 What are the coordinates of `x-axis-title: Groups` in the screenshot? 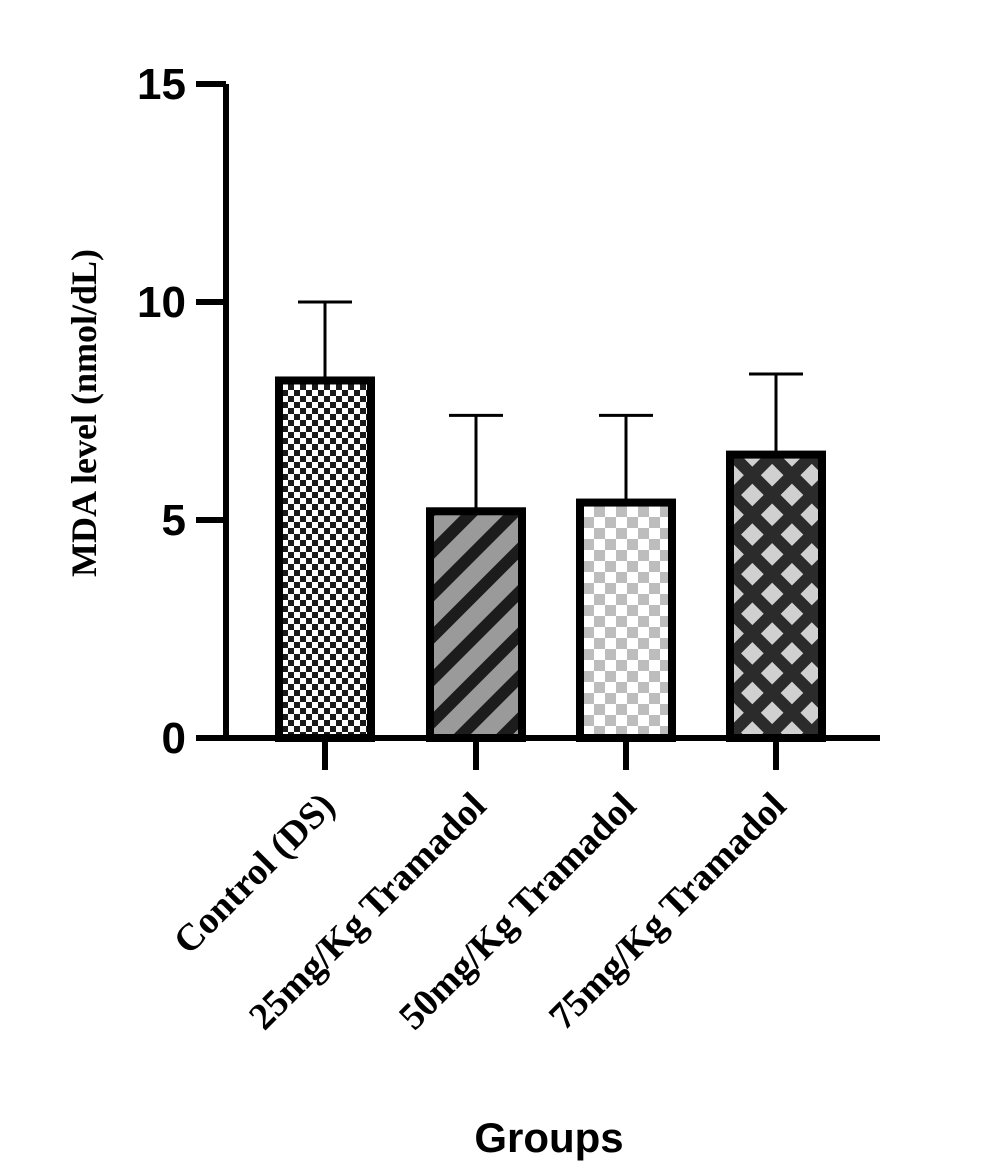 It's located at (548, 1137).